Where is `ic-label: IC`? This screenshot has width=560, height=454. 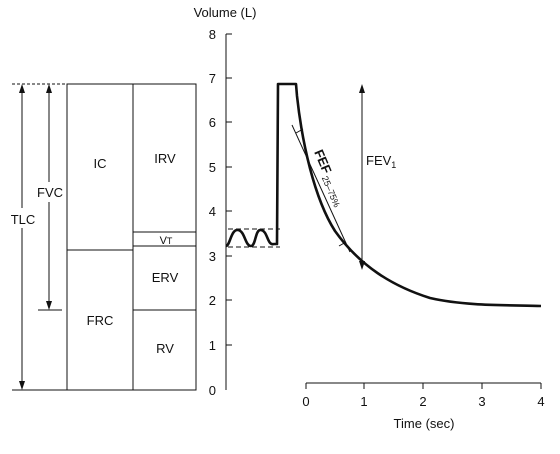 ic-label: IC is located at coordinates (100, 163).